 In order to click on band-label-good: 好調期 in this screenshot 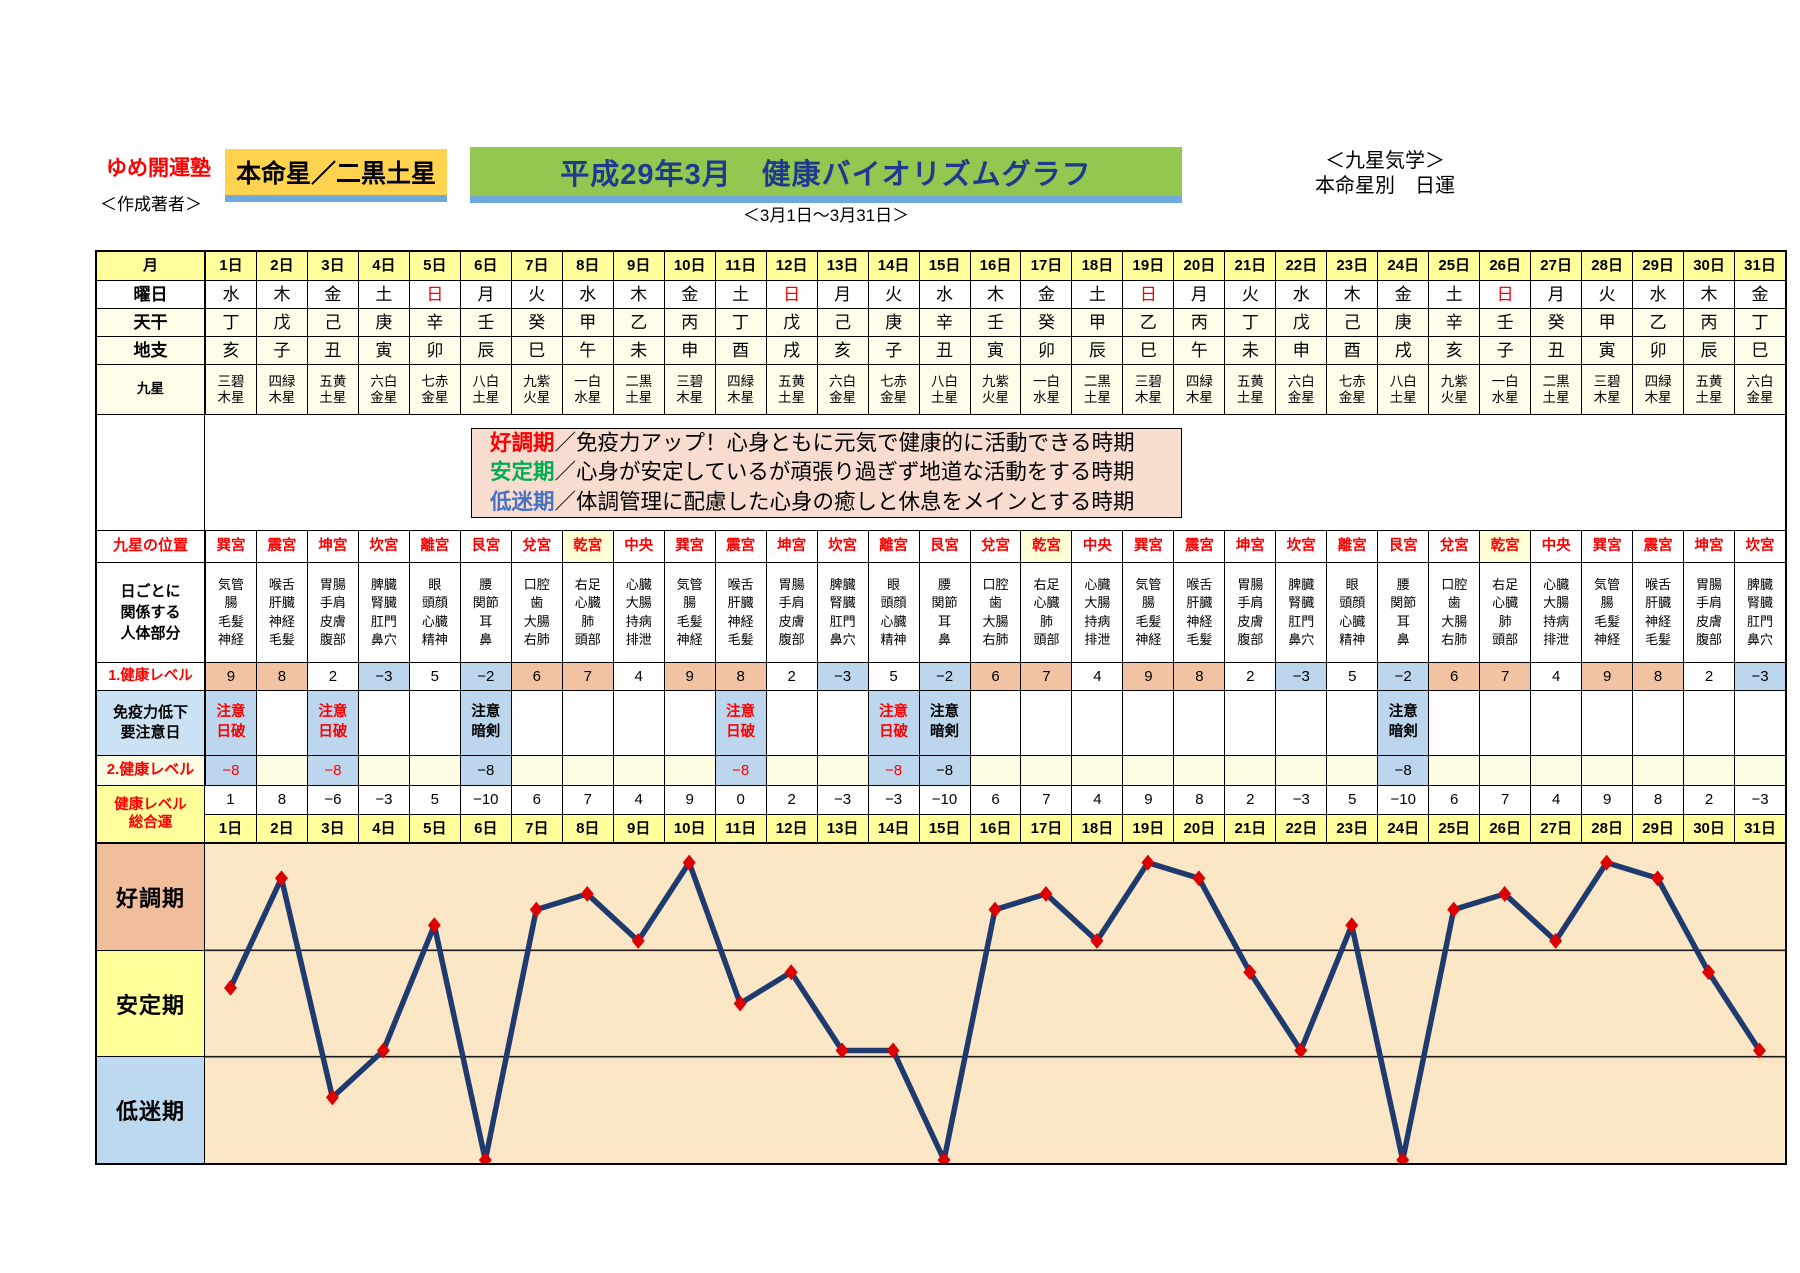, I will do `click(150, 897)`.